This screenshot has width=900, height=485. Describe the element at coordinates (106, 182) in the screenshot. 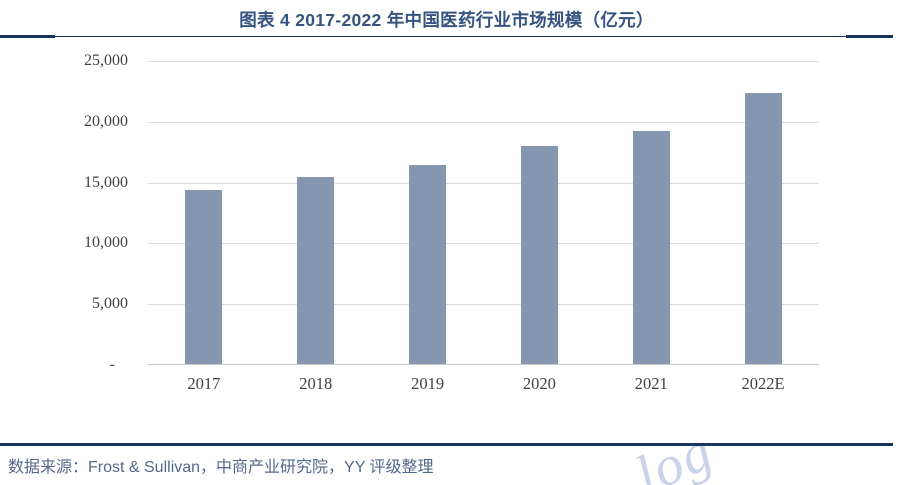

I see `y-axis-label-15000: 15,000` at that location.